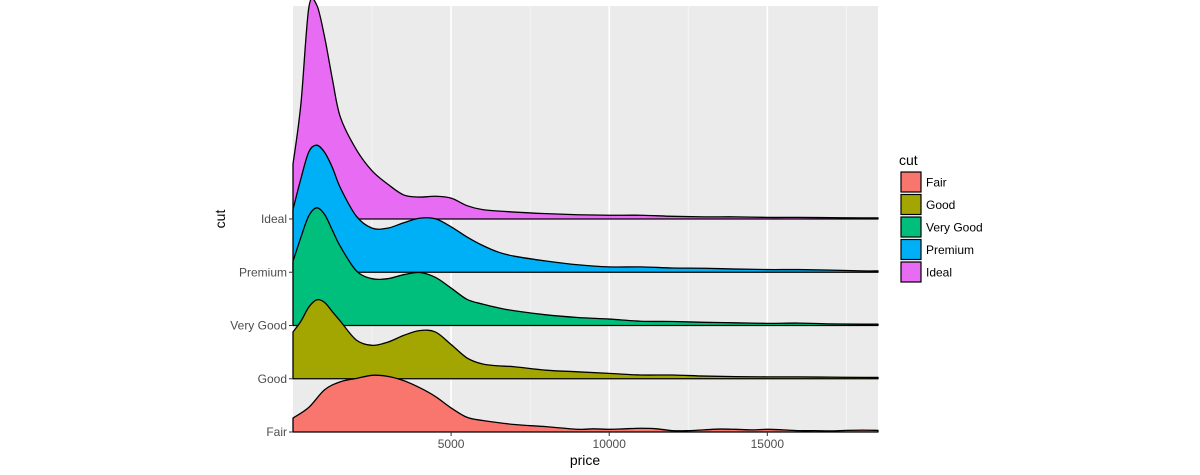 The image size is (1200, 475). Describe the element at coordinates (585, 339) in the screenshot. I see `ridge-good` at that location.